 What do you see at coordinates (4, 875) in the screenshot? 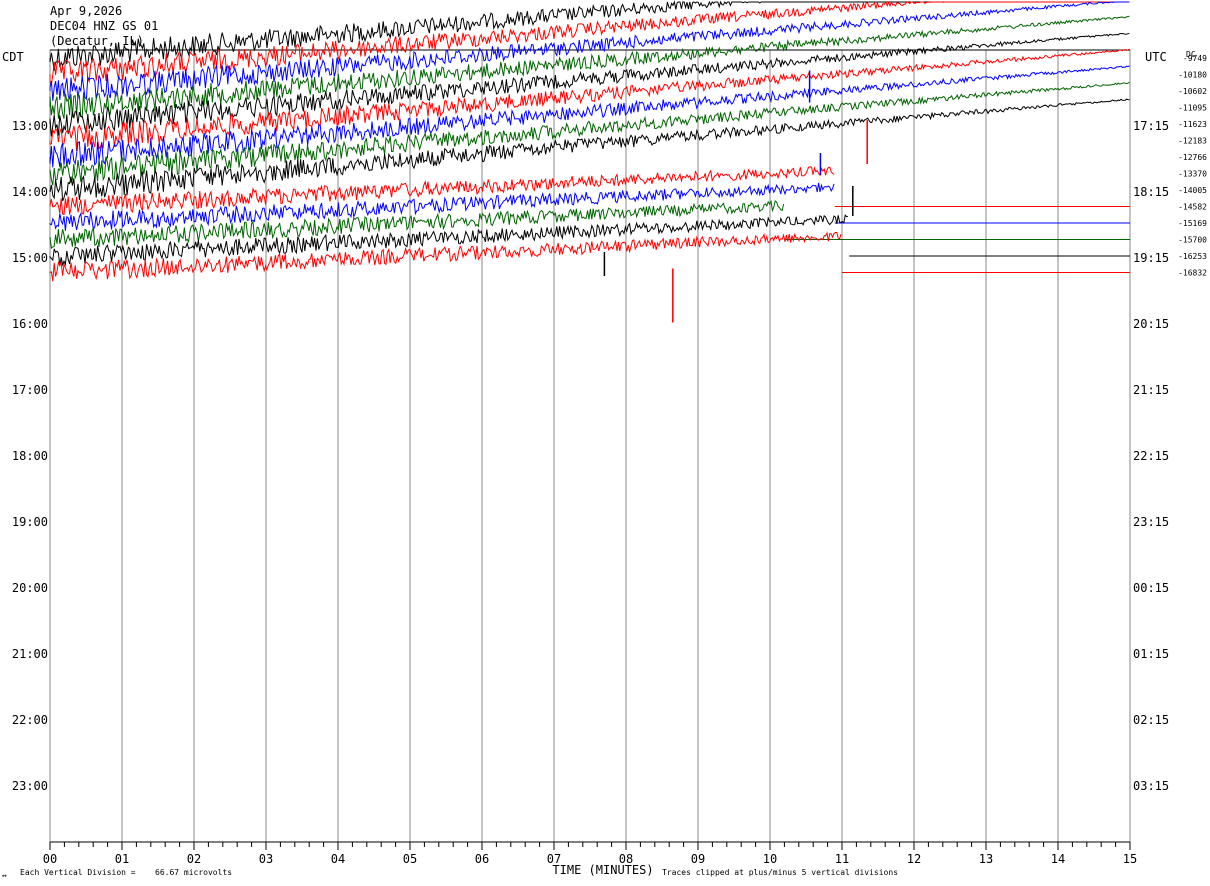
I see `corner-mark: ↔` at bounding box center [4, 875].